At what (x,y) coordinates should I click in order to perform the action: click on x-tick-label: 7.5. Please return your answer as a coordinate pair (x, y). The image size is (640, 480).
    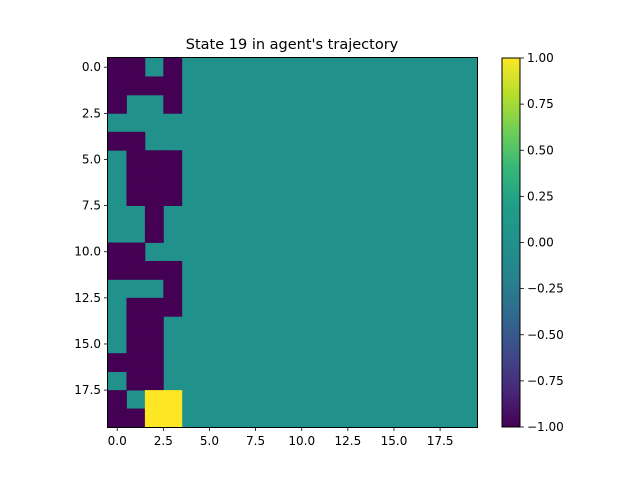
    Looking at the image, I should click on (255, 441).